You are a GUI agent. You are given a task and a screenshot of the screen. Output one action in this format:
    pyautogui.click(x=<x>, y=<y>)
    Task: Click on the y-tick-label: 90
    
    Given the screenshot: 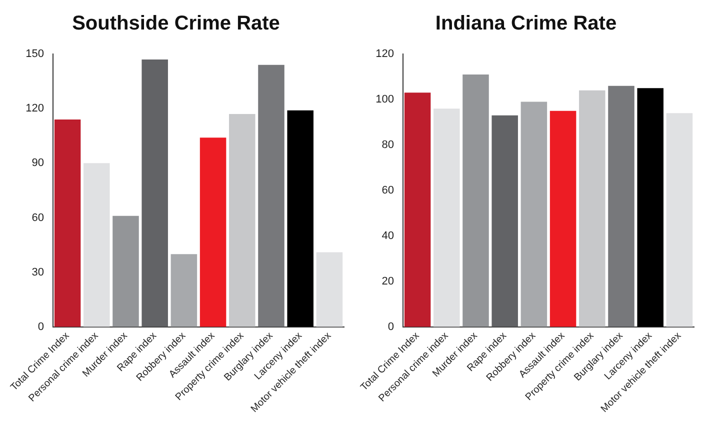 What is the action you would take?
    pyautogui.click(x=38, y=163)
    